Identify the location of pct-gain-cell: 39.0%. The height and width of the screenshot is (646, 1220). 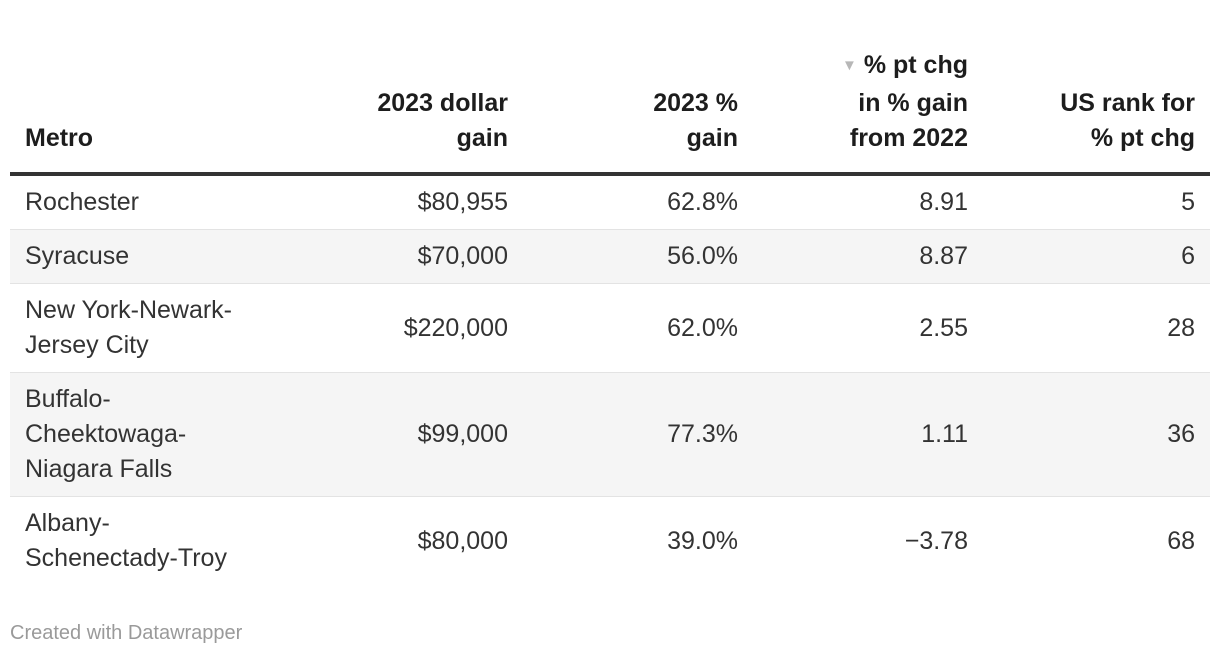
(638, 540).